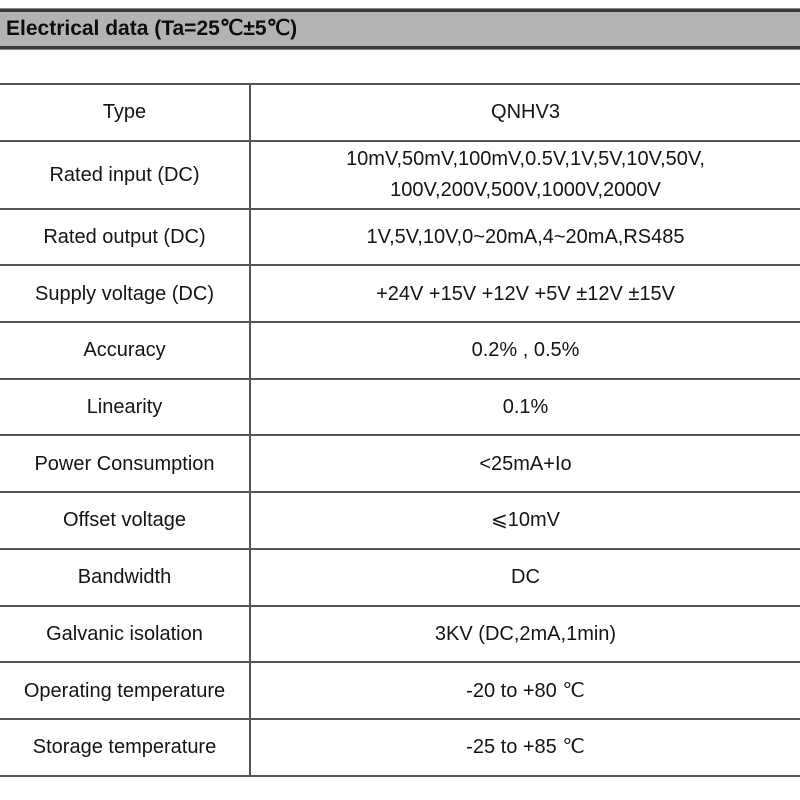  Describe the element at coordinates (525, 350) in the screenshot. I see `row-value: 0.2% , 0.5%` at that location.